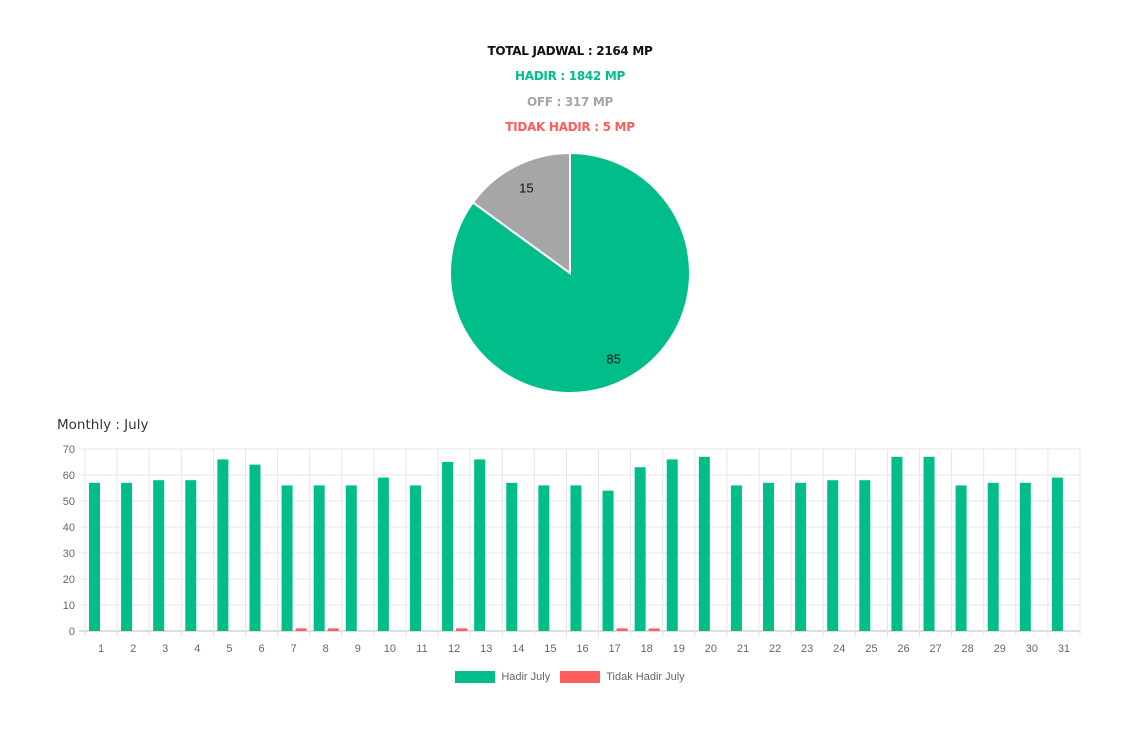 The image size is (1140, 738). What do you see at coordinates (613, 359) in the screenshot?
I see `pie-slice-hadir-value-label: 85` at bounding box center [613, 359].